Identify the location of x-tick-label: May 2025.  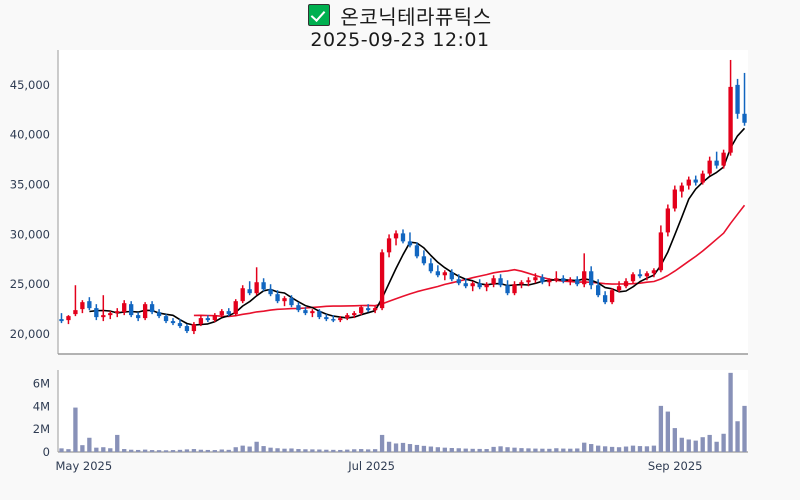
(83, 466).